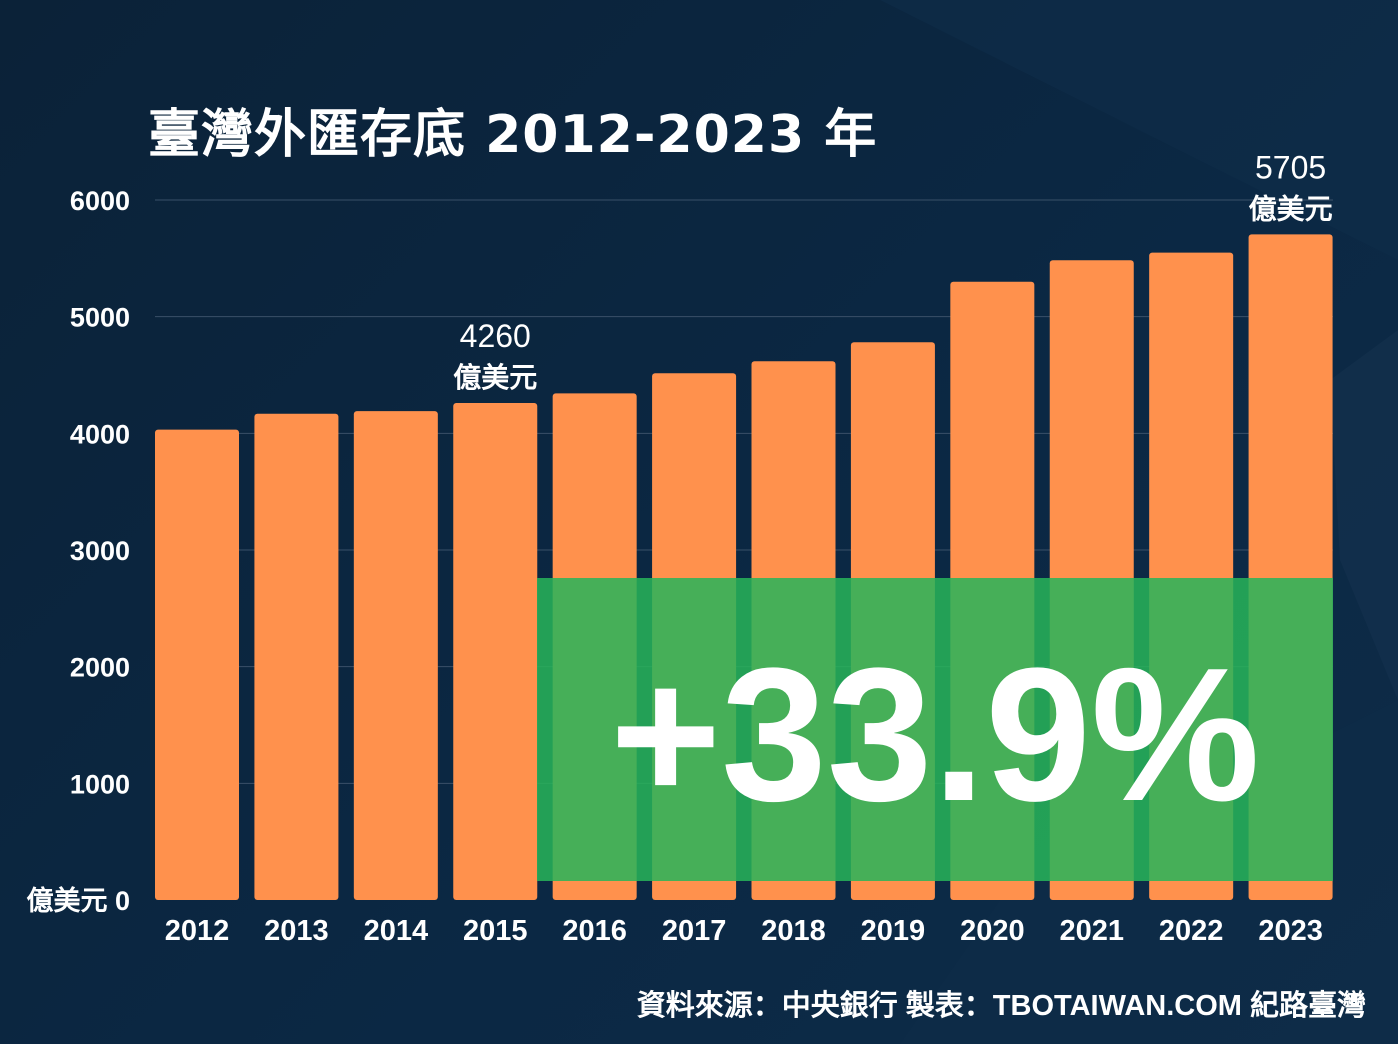  I want to click on bar-2013, so click(296, 656).